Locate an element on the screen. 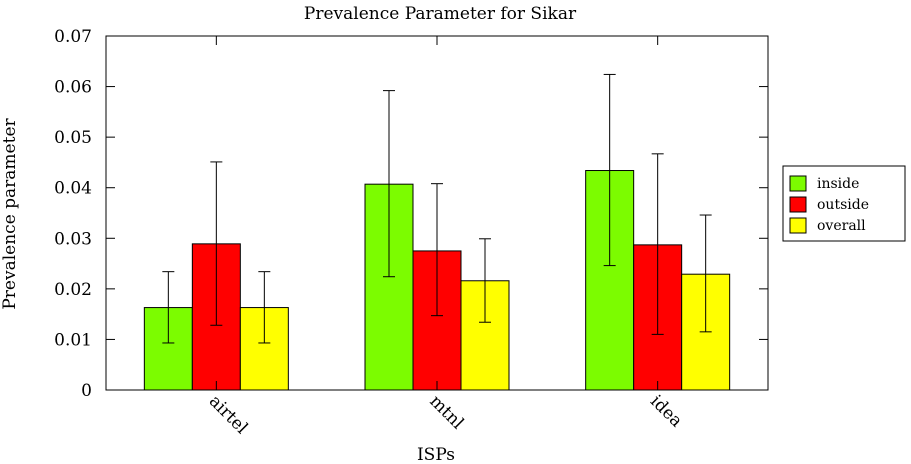 The height and width of the screenshot is (464, 911). legend-label-overall: overall is located at coordinates (841, 226).